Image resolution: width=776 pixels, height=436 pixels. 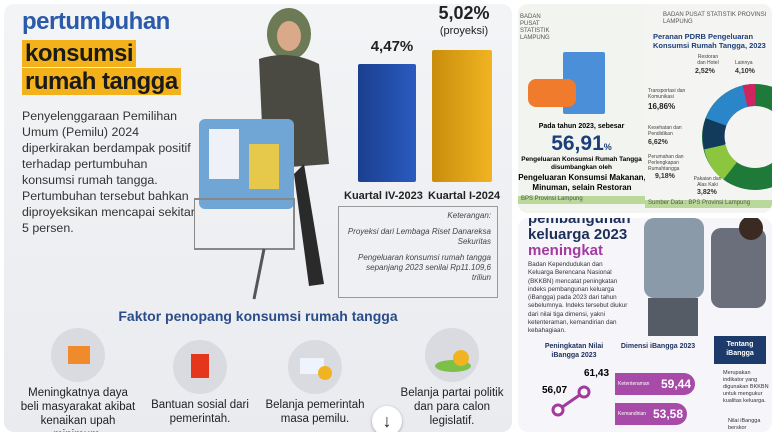 I want to click on panel-header: BADAN PUSAT STATISTIK PROVINSI LAMPUNG, so click(x=715, y=18).